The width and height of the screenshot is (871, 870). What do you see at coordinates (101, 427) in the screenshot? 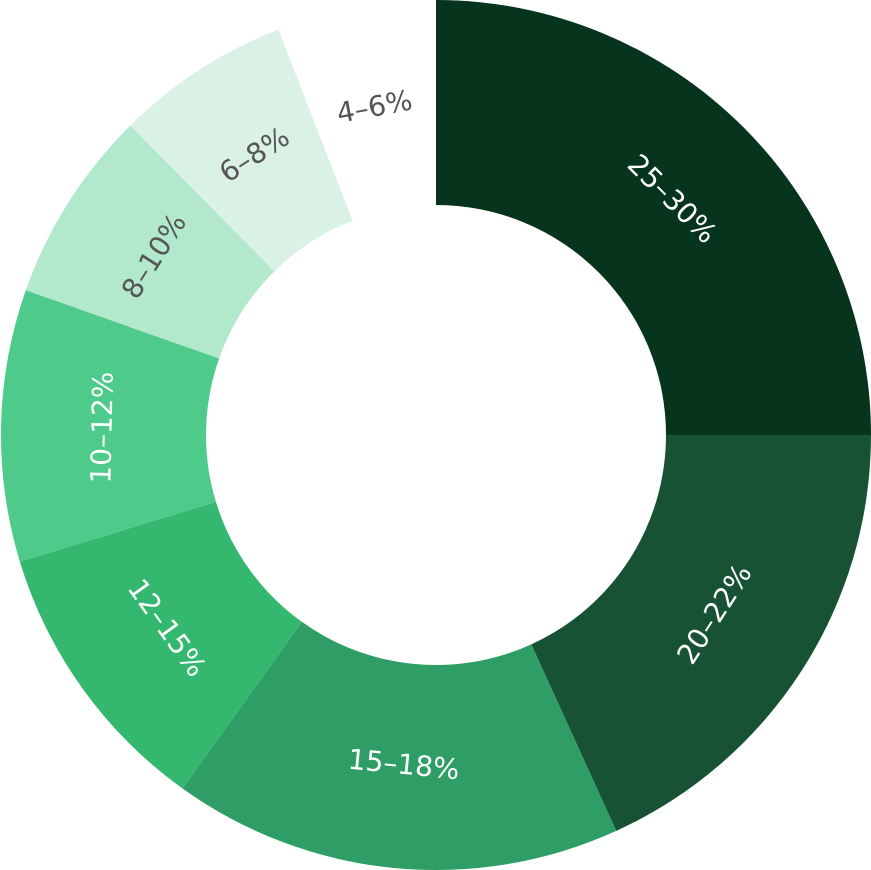
I see `slice-label: 10–12%` at bounding box center [101, 427].